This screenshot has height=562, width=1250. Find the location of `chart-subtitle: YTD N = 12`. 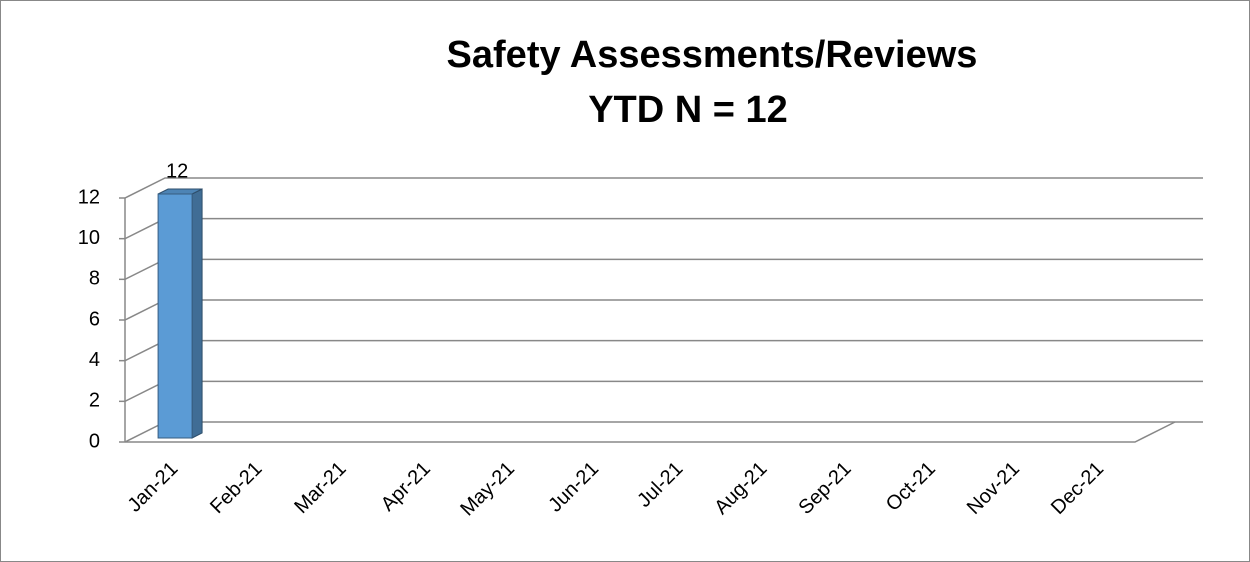

chart-subtitle: YTD N = 12 is located at coordinates (688, 110).